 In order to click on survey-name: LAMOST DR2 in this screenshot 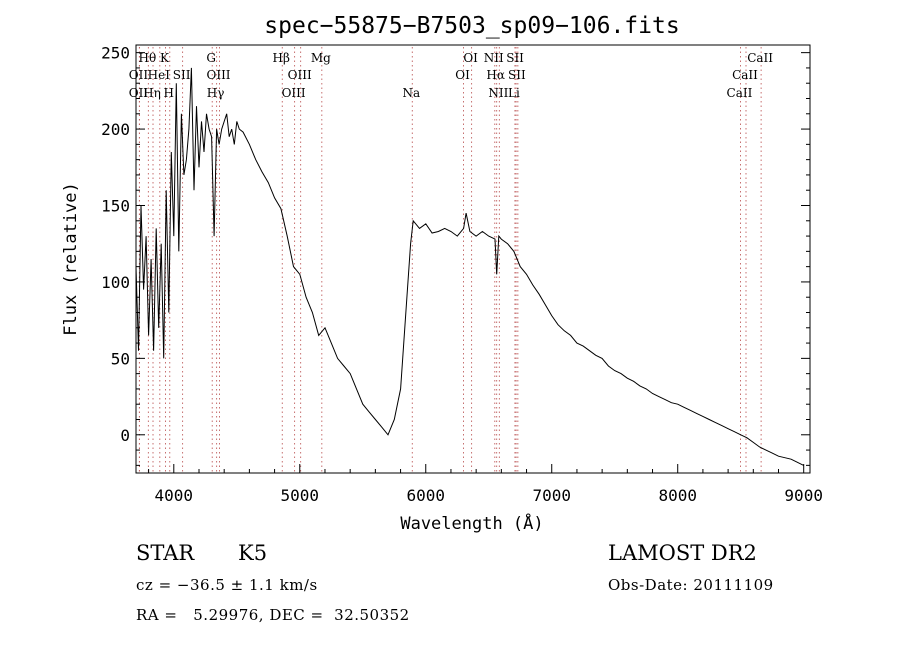, I will do `click(682, 553)`.